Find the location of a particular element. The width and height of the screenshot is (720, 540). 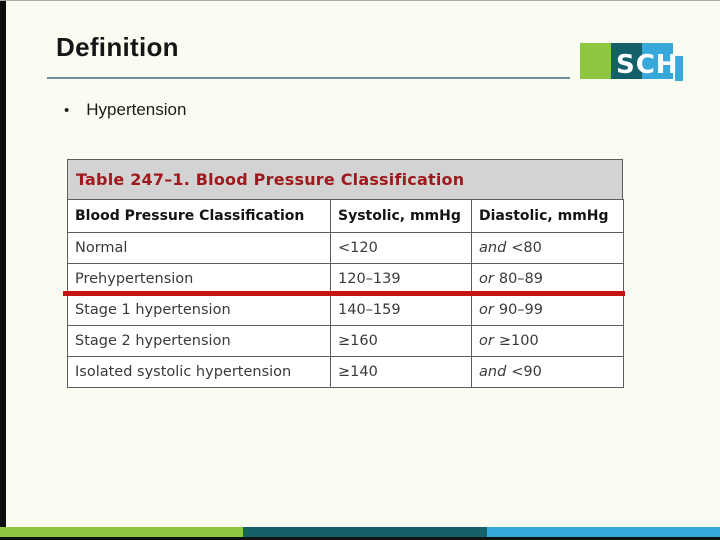

cell-diastolic: and <80 is located at coordinates (547, 248).